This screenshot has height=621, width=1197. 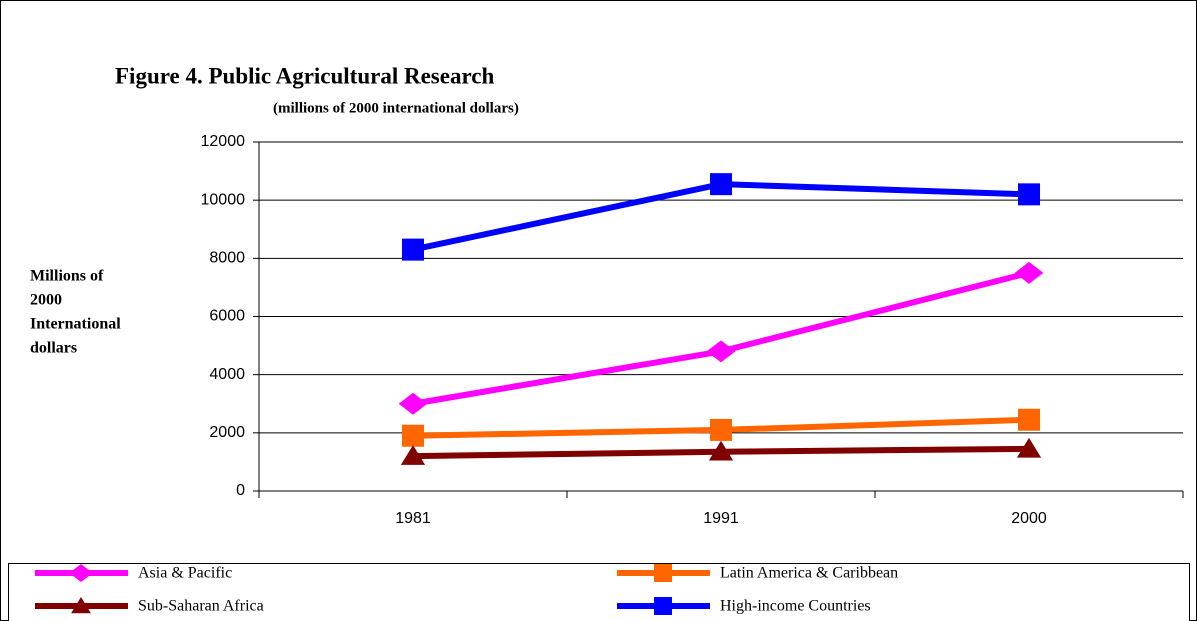 I want to click on chart-subtitle: (millions of 2000 international dollars), so click(x=396, y=108).